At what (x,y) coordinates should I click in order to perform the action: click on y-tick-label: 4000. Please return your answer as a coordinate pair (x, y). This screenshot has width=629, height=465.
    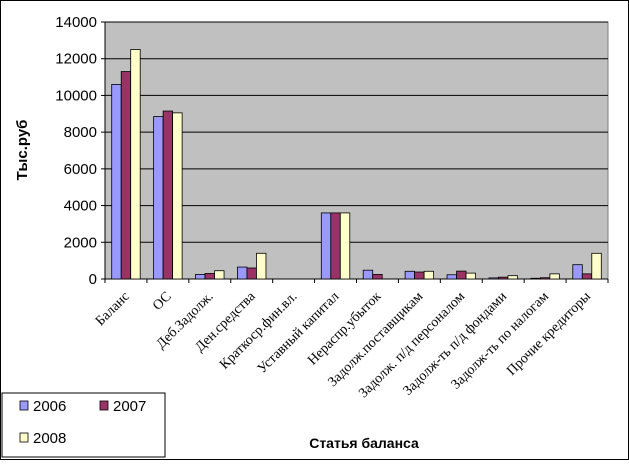
    Looking at the image, I should click on (80, 206).